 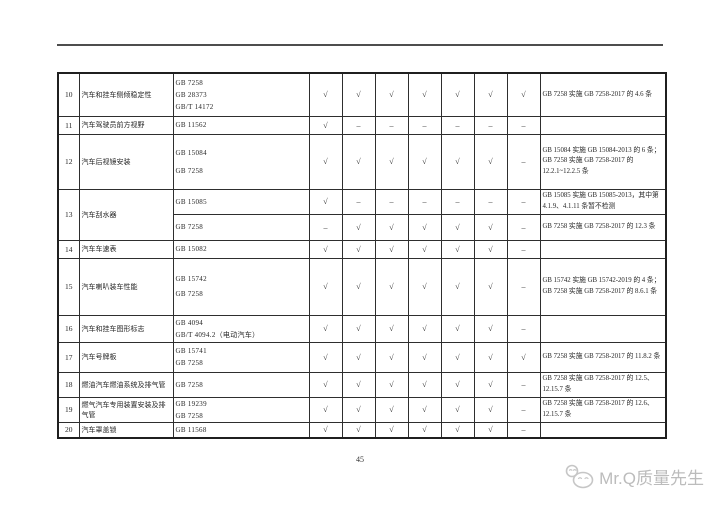 What do you see at coordinates (362, 249) in the screenshot?
I see `table-row: 14 汽车车速表 GB 15082 √ √ √ √ √ √ –` at bounding box center [362, 249].